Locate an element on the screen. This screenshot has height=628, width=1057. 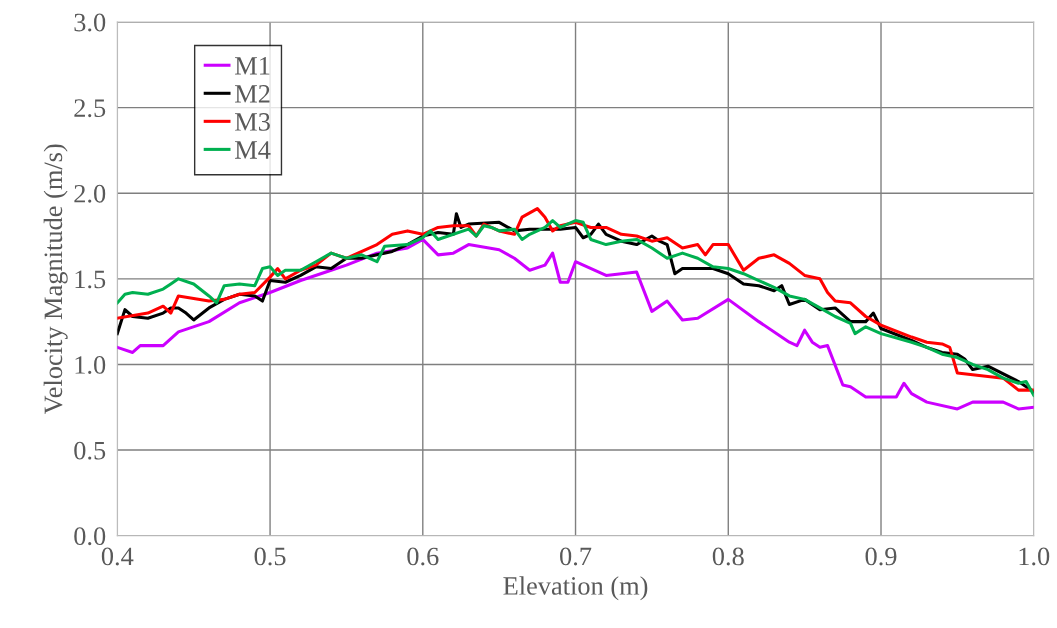
y-tick-label: 1.0 is located at coordinates (90, 365).